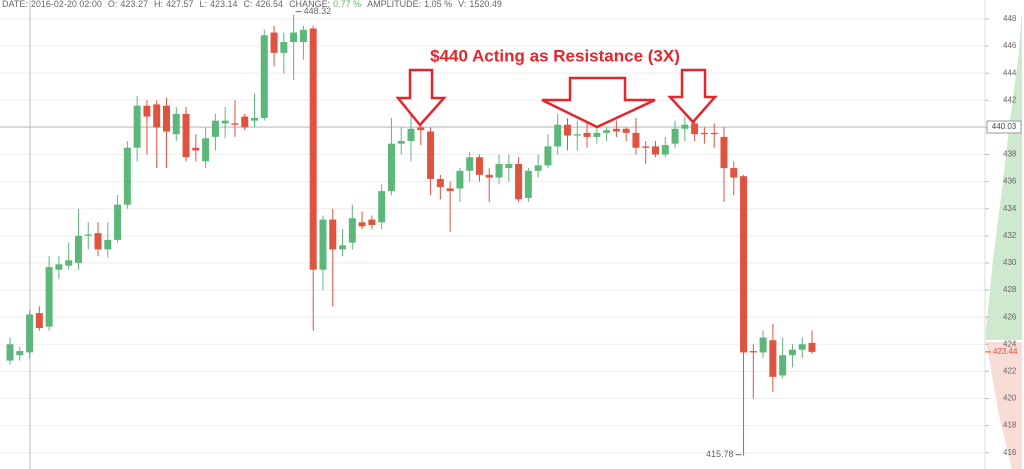 The width and height of the screenshot is (1024, 469). I want to click on y-tick-label: 448, so click(1010, 18).